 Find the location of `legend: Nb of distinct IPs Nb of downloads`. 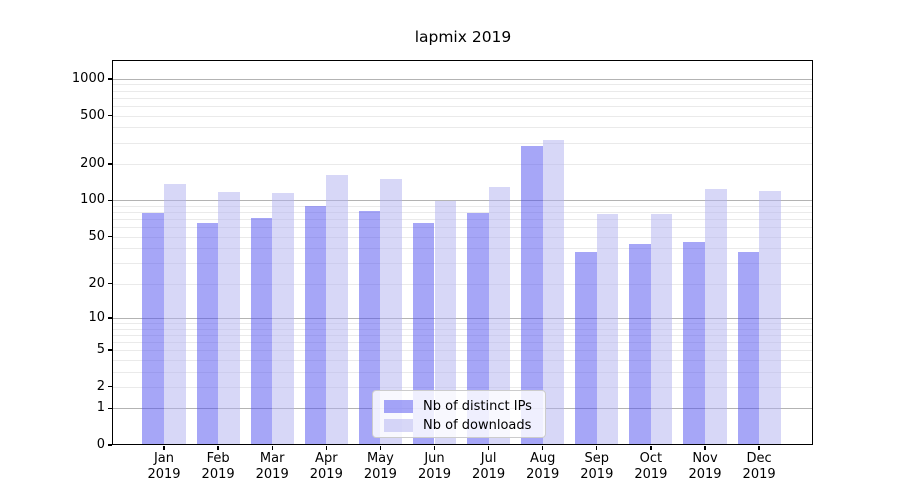

legend: Nb of distinct IPs Nb of downloads is located at coordinates (459, 414).